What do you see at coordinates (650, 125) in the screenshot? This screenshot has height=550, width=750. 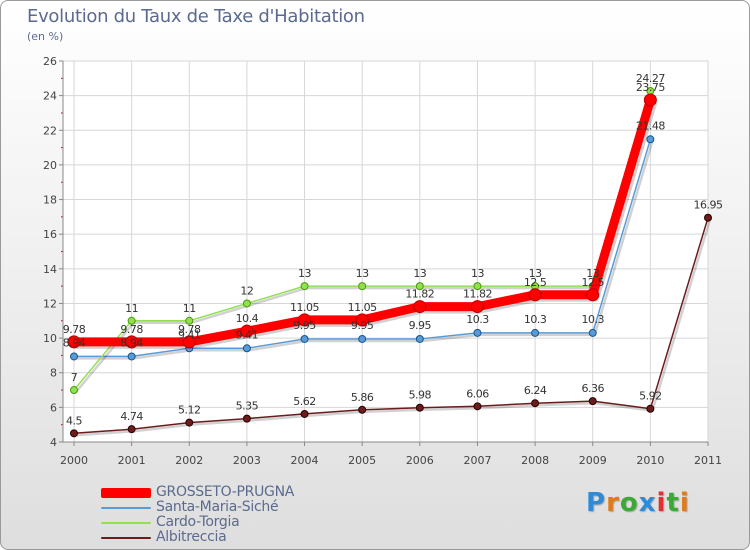 I see `data-label-santa-maria-siche: 21.48` at bounding box center [650, 125].